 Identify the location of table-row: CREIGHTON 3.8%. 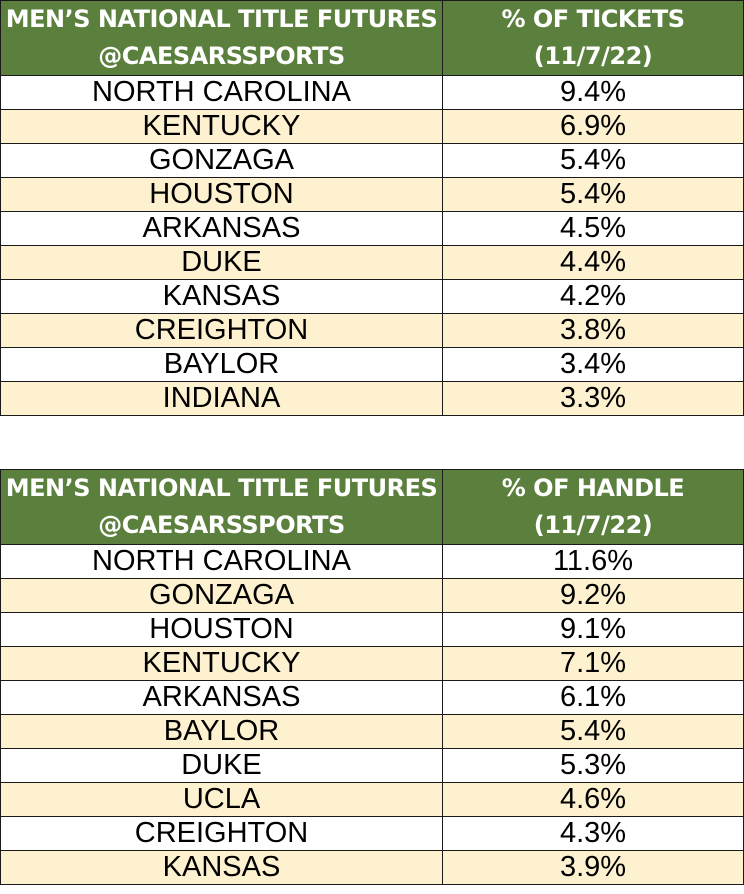
(372, 330).